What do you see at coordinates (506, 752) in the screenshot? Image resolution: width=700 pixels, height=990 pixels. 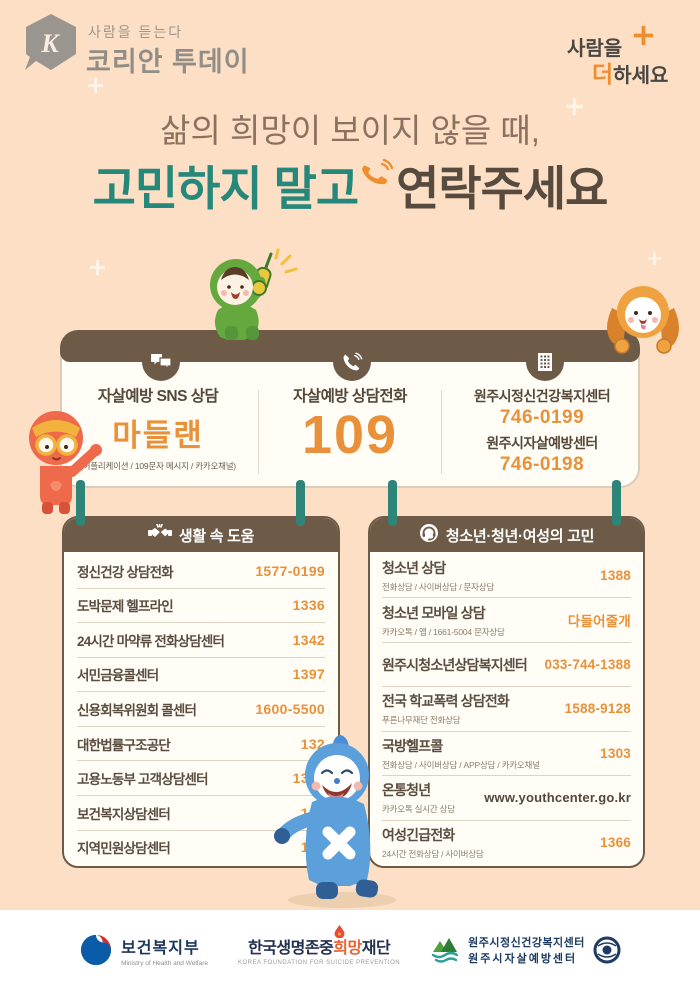 I see `hotline-row: 국방헬프콜 전화상담 / 사이버상담 / APP상담 / 카카오채널 1303` at bounding box center [506, 752].